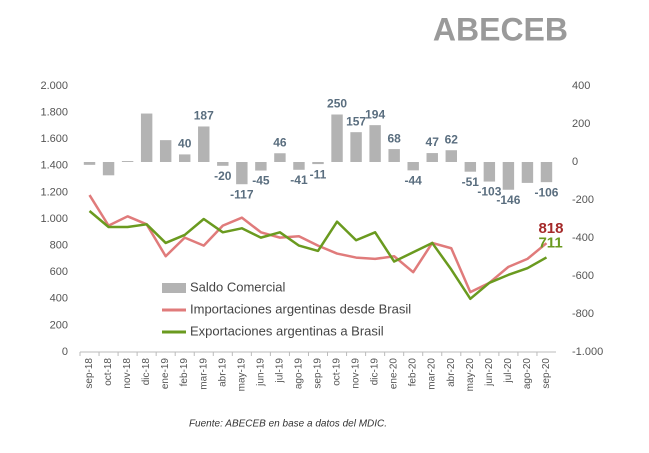 This screenshot has width=649, height=453. I want to click on y2-tick-label: -400, so click(583, 238).